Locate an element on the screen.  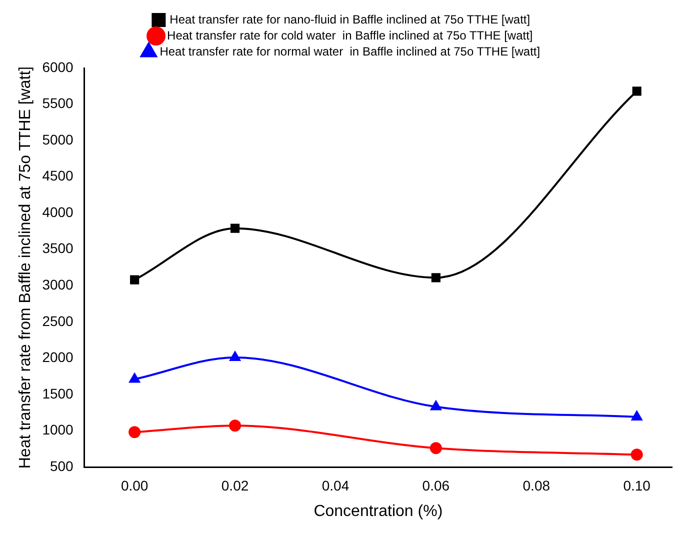
y-tick-label: 2000 is located at coordinates (58, 357).